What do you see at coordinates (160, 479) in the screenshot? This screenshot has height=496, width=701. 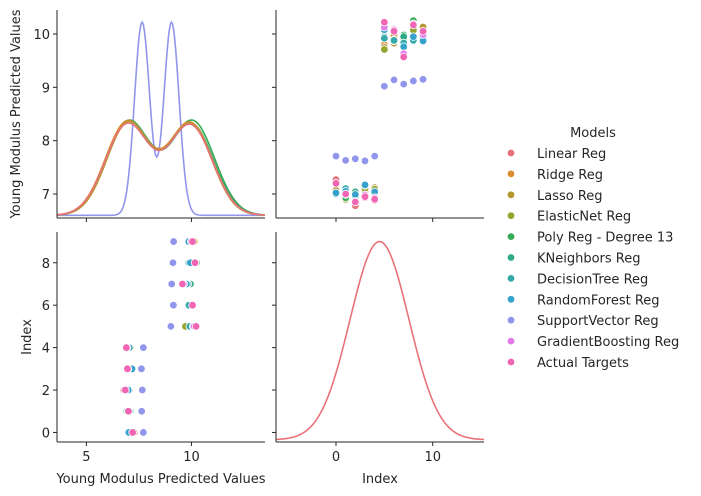 I see `x-axis-label-left: Young Modulus Predicted Values` at bounding box center [160, 479].